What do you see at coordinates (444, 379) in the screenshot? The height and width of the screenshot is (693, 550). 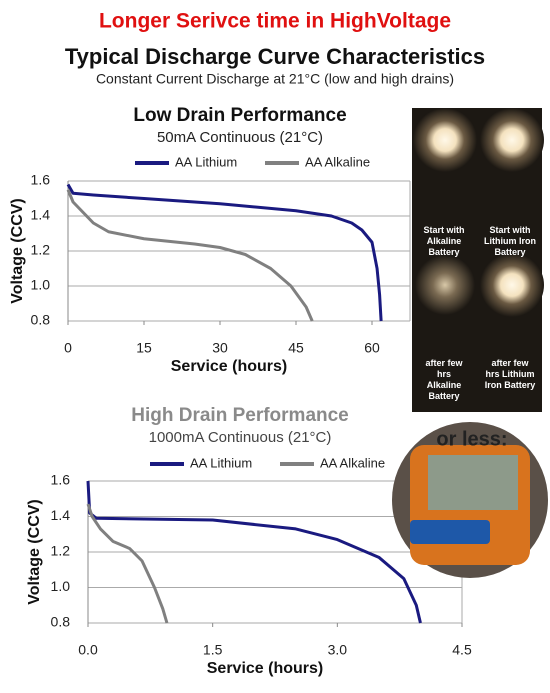 I see `photo-label: after few hrs Alkaline Battery` at bounding box center [444, 379].